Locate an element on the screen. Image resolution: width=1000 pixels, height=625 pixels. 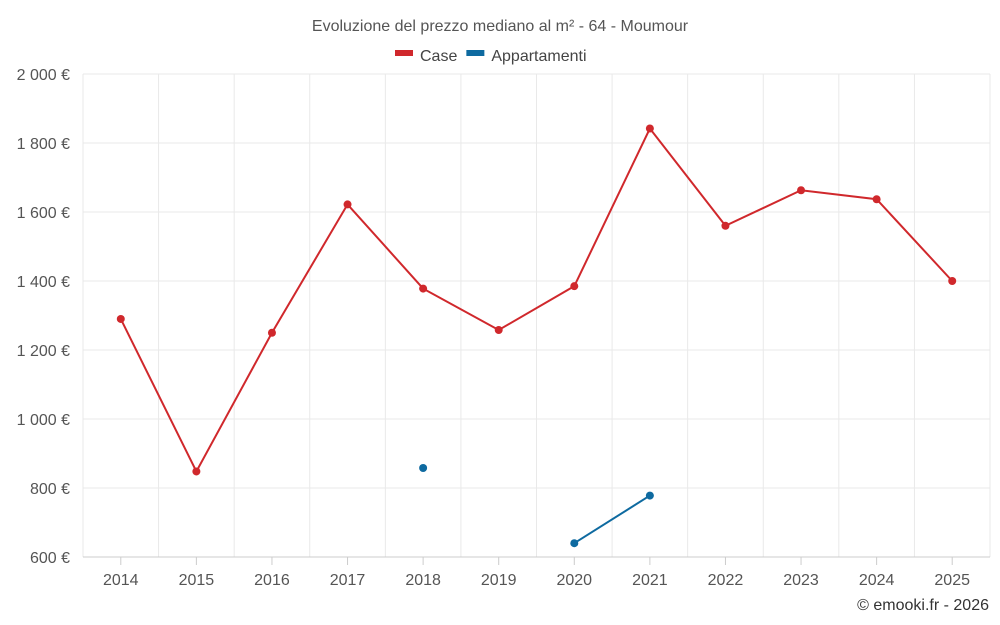
y-tick-label: 2 000 € is located at coordinates (43, 75).